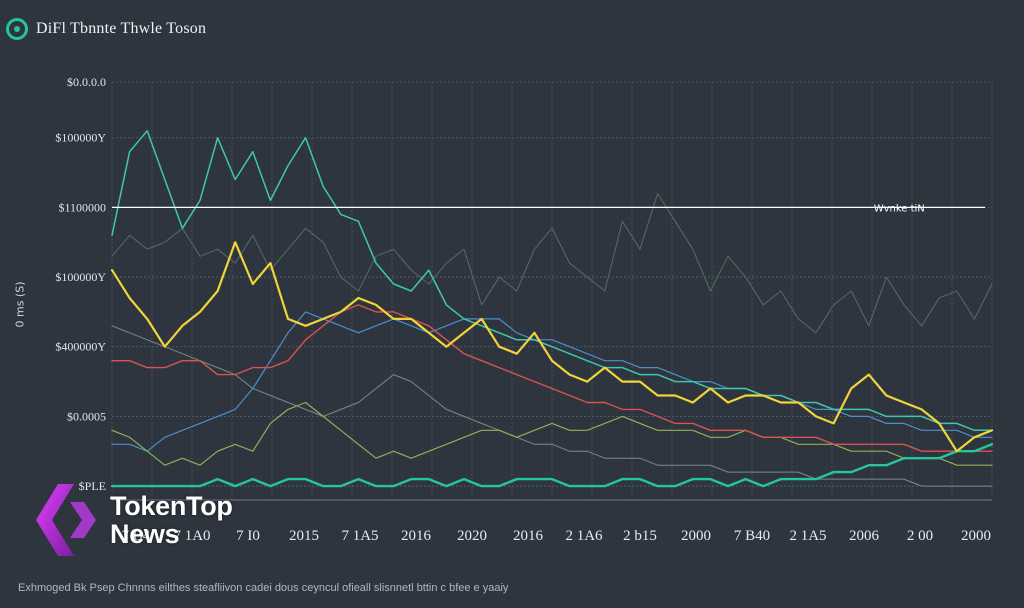  What do you see at coordinates (864, 536) in the screenshot?
I see `x-tick-label: 2006` at bounding box center [864, 536].